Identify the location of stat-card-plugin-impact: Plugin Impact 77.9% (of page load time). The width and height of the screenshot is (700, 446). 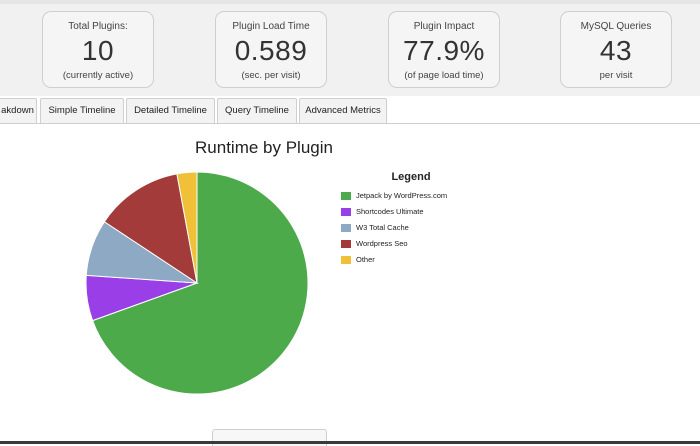
(444, 49).